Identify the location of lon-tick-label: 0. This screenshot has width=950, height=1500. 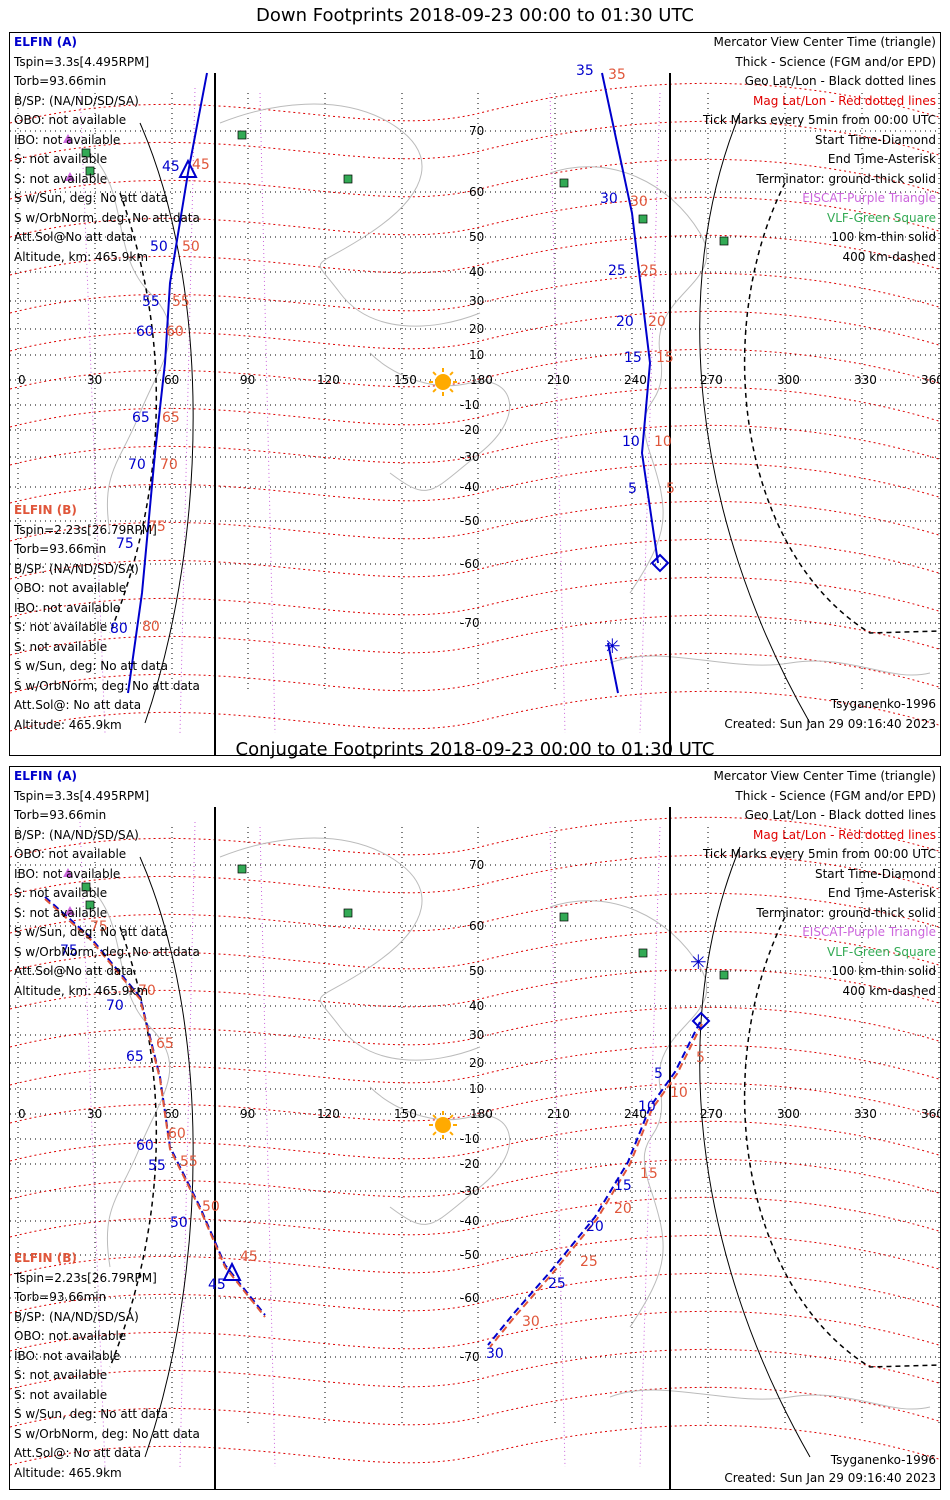
(22, 1114).